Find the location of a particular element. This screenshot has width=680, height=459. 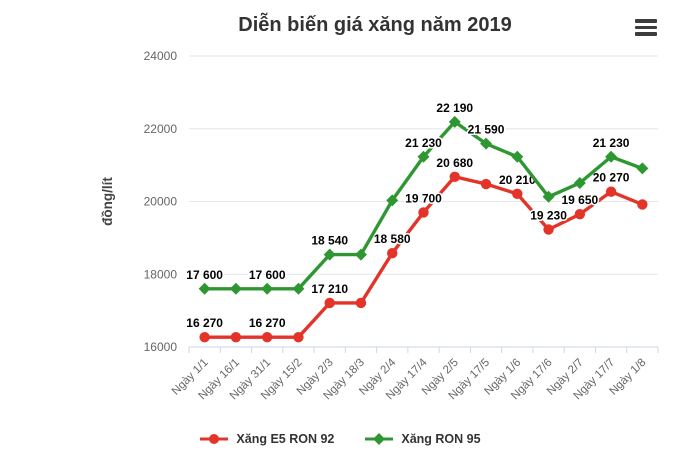

data-point-value-label: 20 210 is located at coordinates (517, 180).